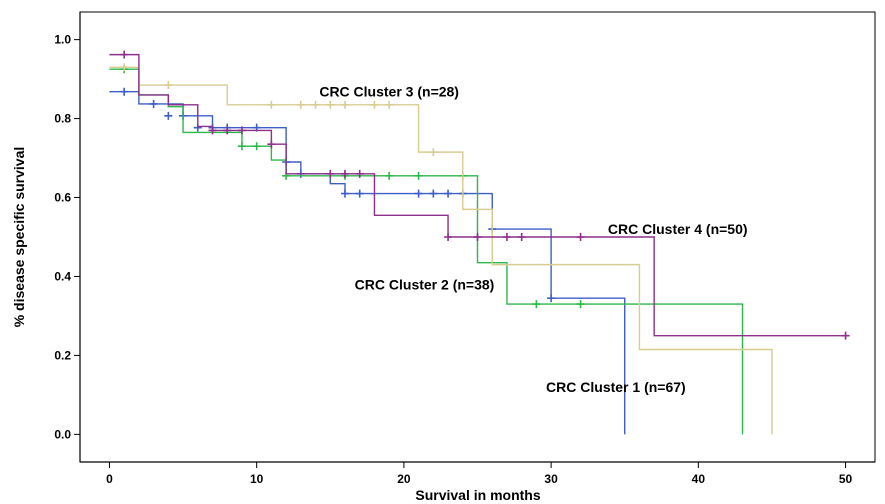  I want to click on x-tick-label: 40, so click(699, 479).